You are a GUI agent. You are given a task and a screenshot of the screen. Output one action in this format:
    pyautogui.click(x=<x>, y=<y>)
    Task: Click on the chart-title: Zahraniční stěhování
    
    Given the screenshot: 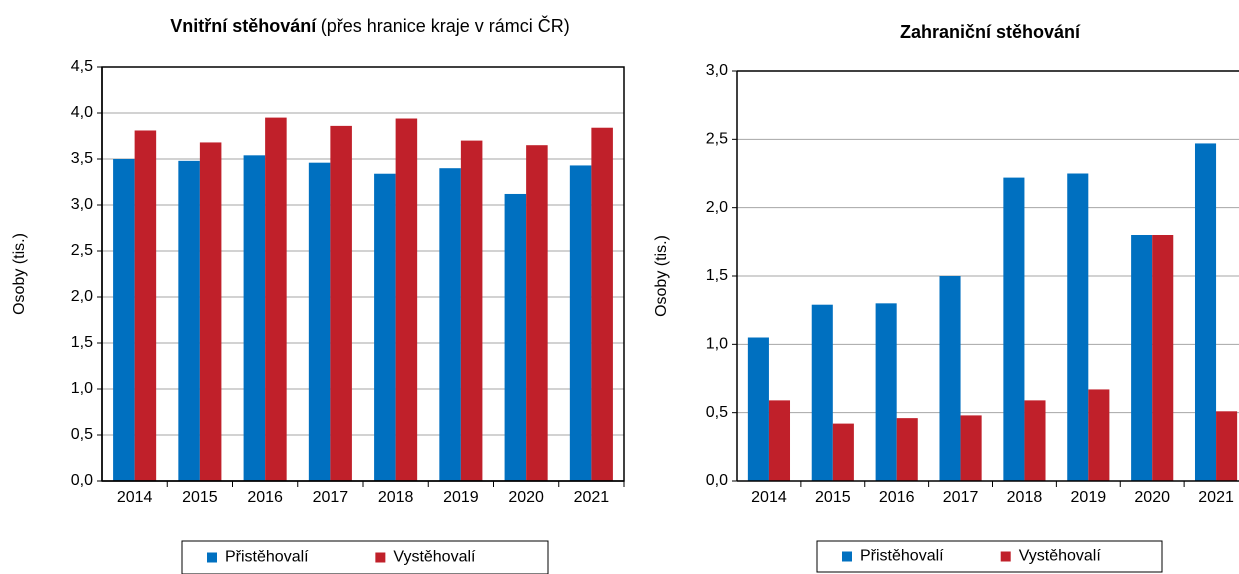 What is the action you would take?
    pyautogui.click(x=990, y=32)
    